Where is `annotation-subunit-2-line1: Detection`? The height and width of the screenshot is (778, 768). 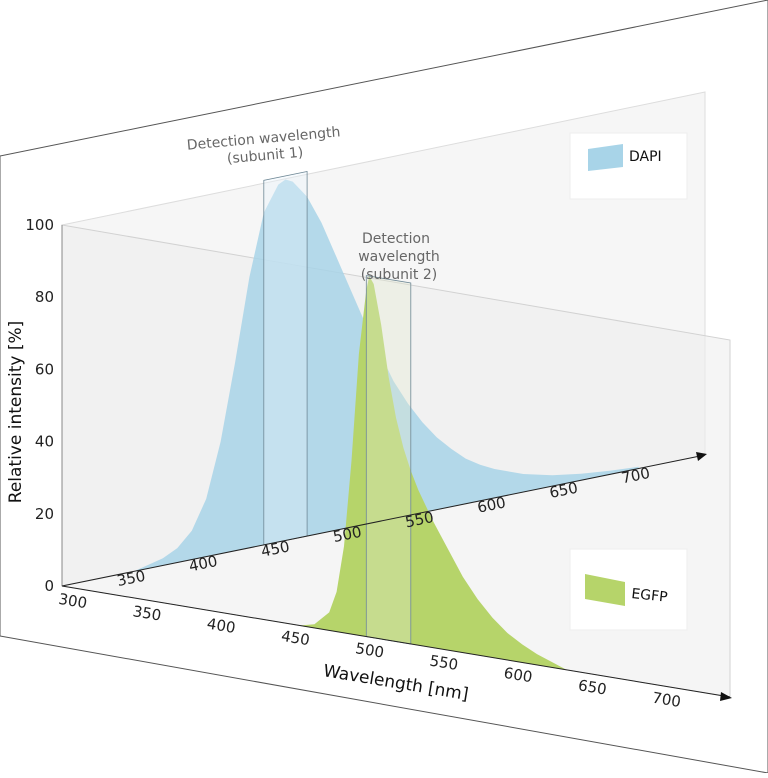
annotation-subunit-2-line1: Detection is located at coordinates (396, 239).